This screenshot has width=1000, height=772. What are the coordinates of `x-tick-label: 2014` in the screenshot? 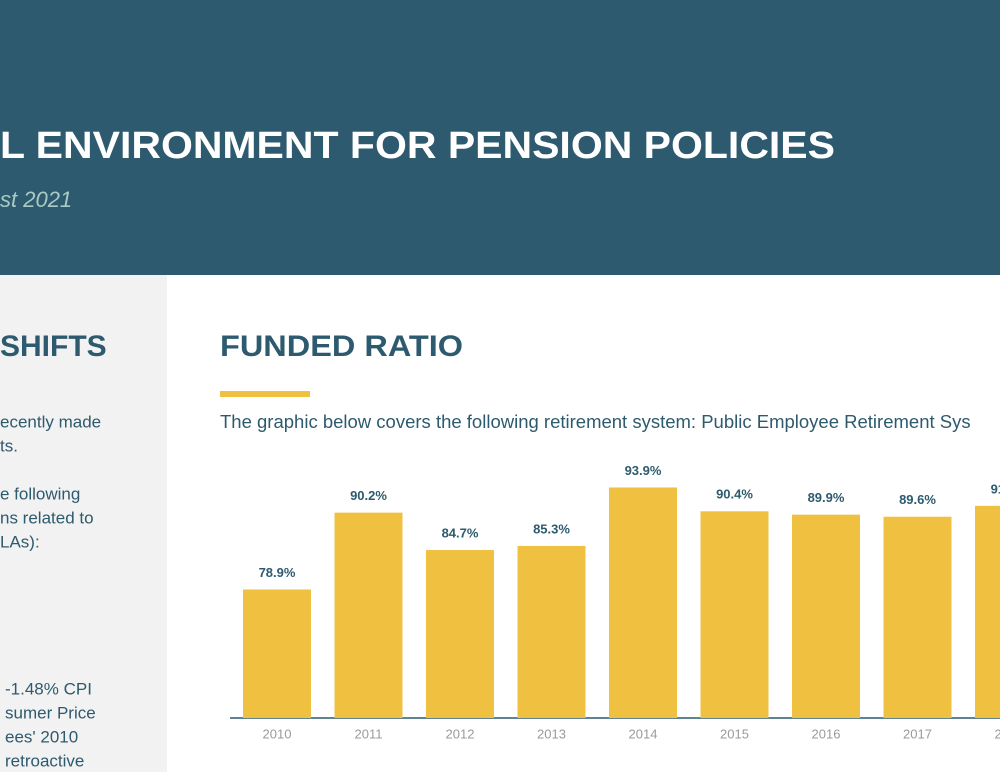 It's located at (643, 733).